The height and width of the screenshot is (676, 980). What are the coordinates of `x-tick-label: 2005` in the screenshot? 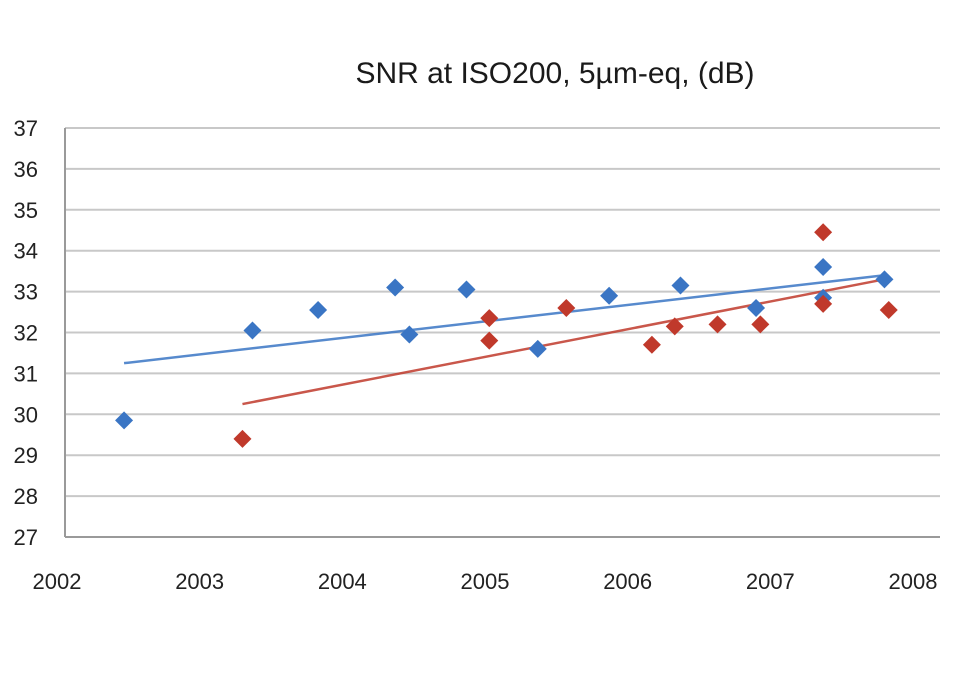 It's located at (485, 581).